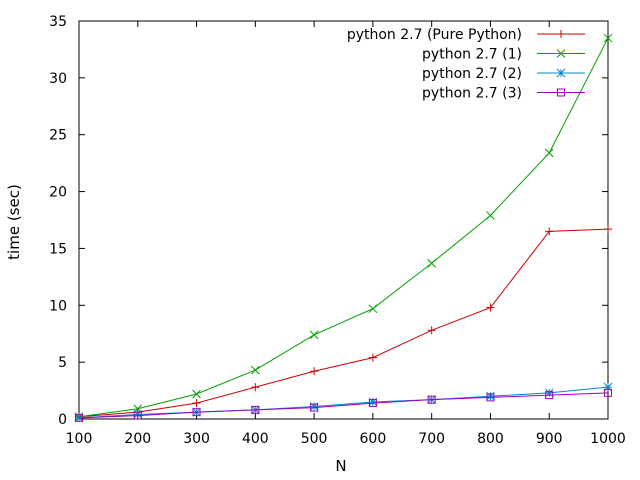 The height and width of the screenshot is (480, 640). Describe the element at coordinates (549, 439) in the screenshot. I see `x-tick-label: 900` at that location.